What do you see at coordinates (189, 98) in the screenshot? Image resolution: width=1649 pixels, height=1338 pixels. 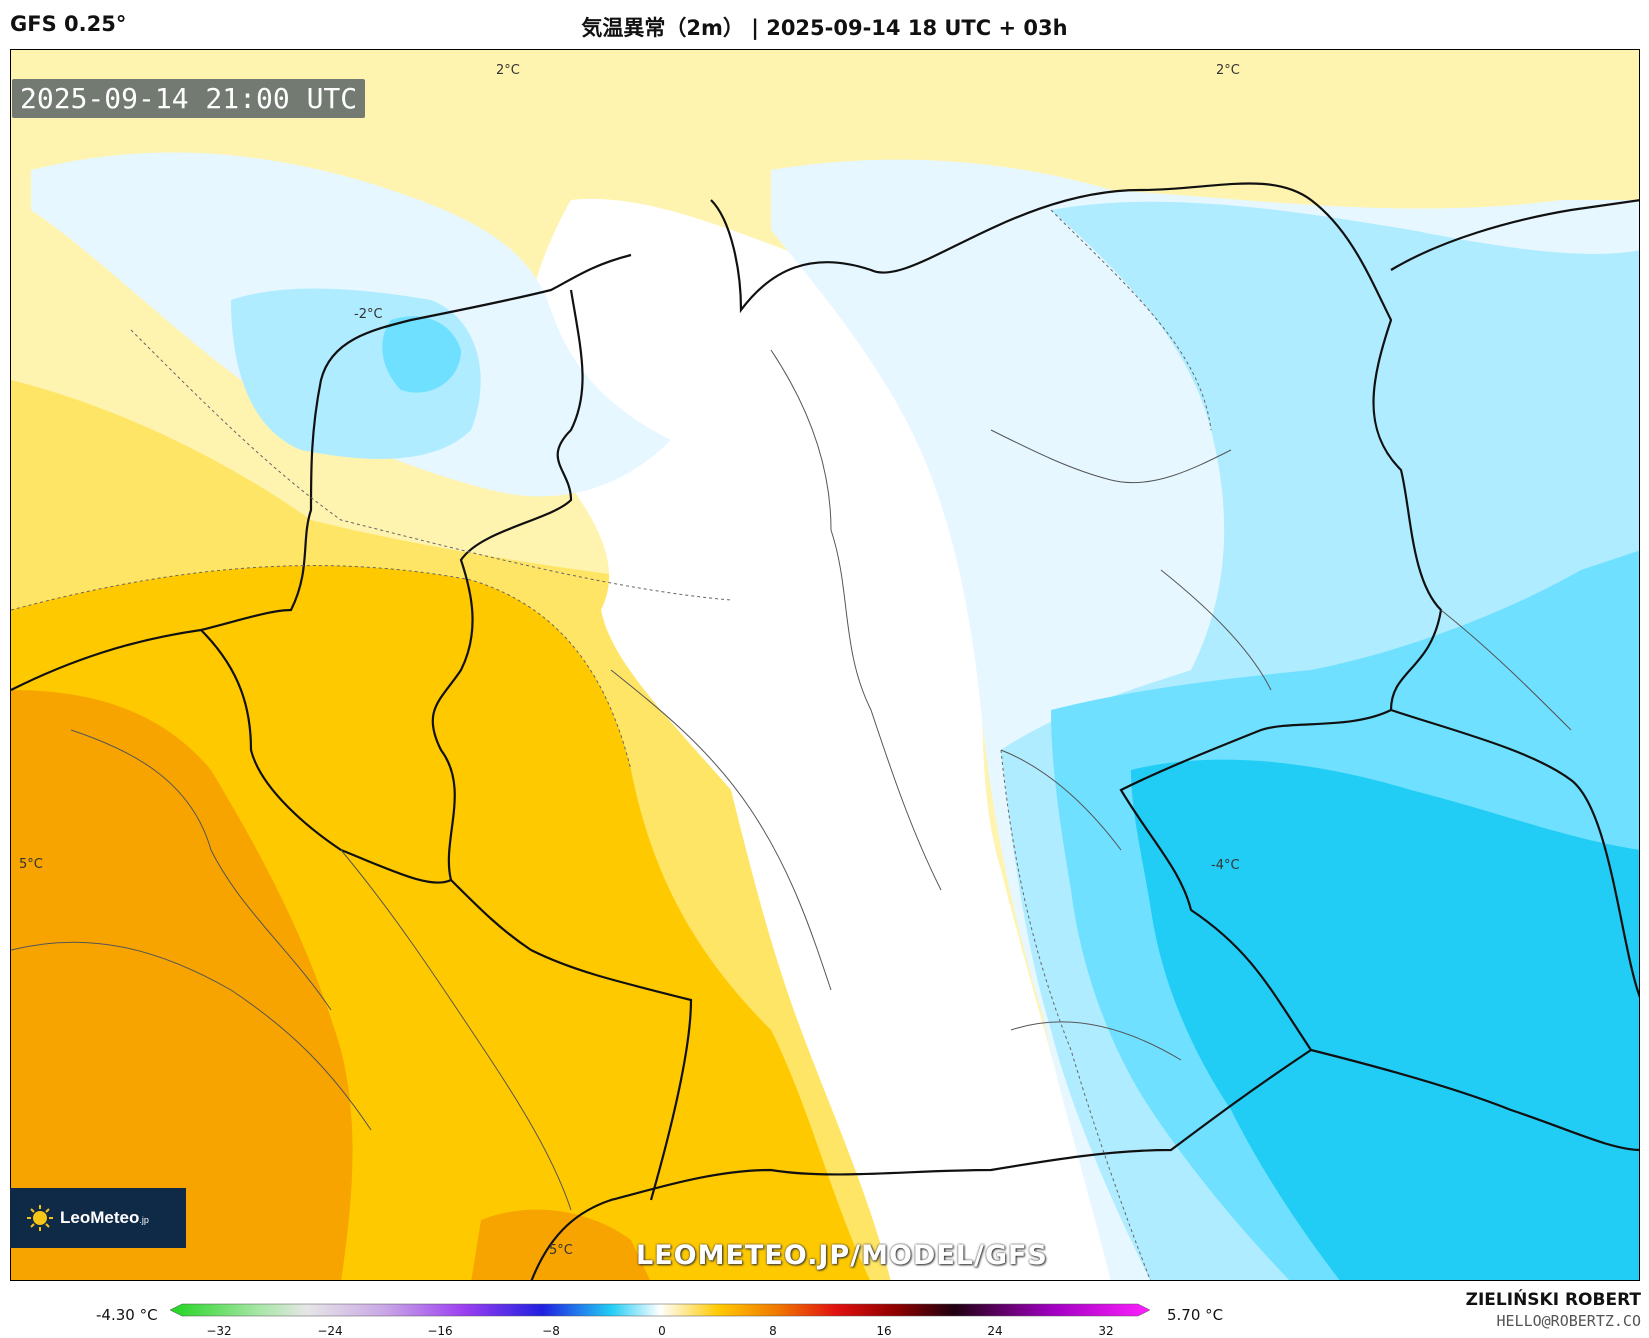 I see `valid-time-badge: 2025-09-14 21:00 UTC` at bounding box center [189, 98].